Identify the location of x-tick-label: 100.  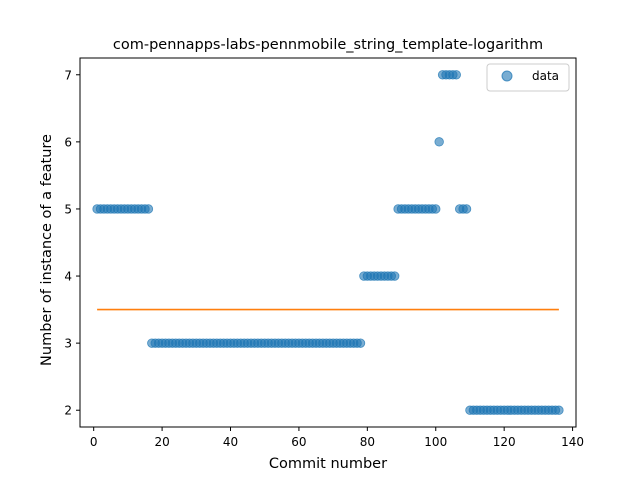
(435, 442).